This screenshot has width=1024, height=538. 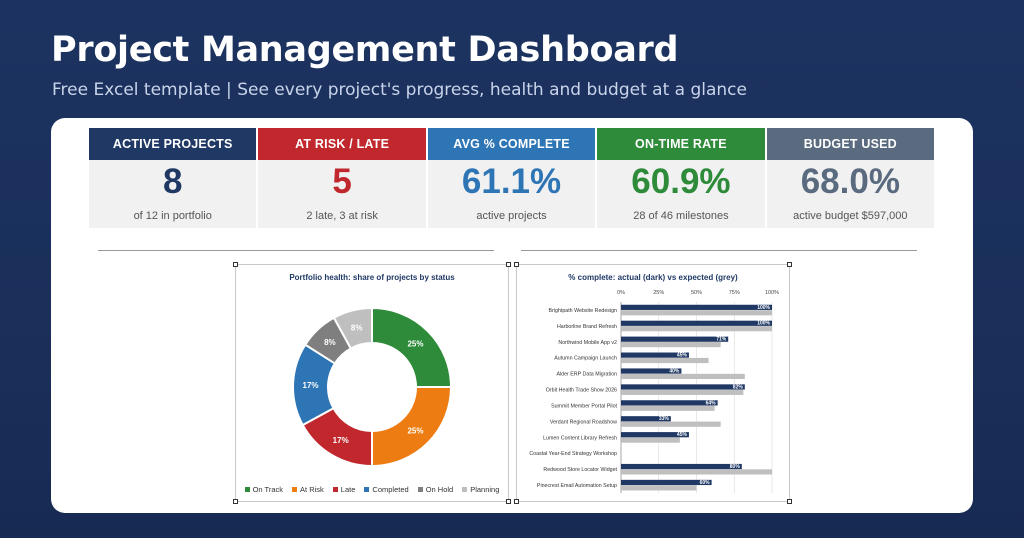 I want to click on legend-label: Late, so click(x=348, y=489).